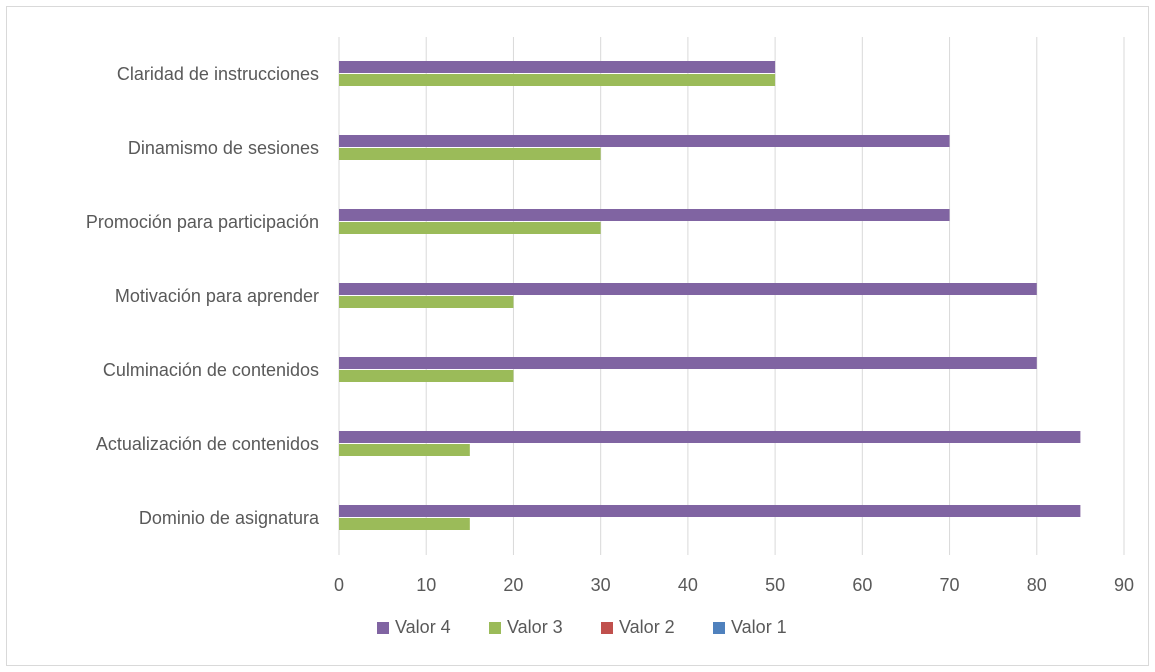 The height and width of the screenshot is (672, 1155). Describe the element at coordinates (202, 222) in the screenshot. I see `y-category-label: Promoción para participación` at that location.